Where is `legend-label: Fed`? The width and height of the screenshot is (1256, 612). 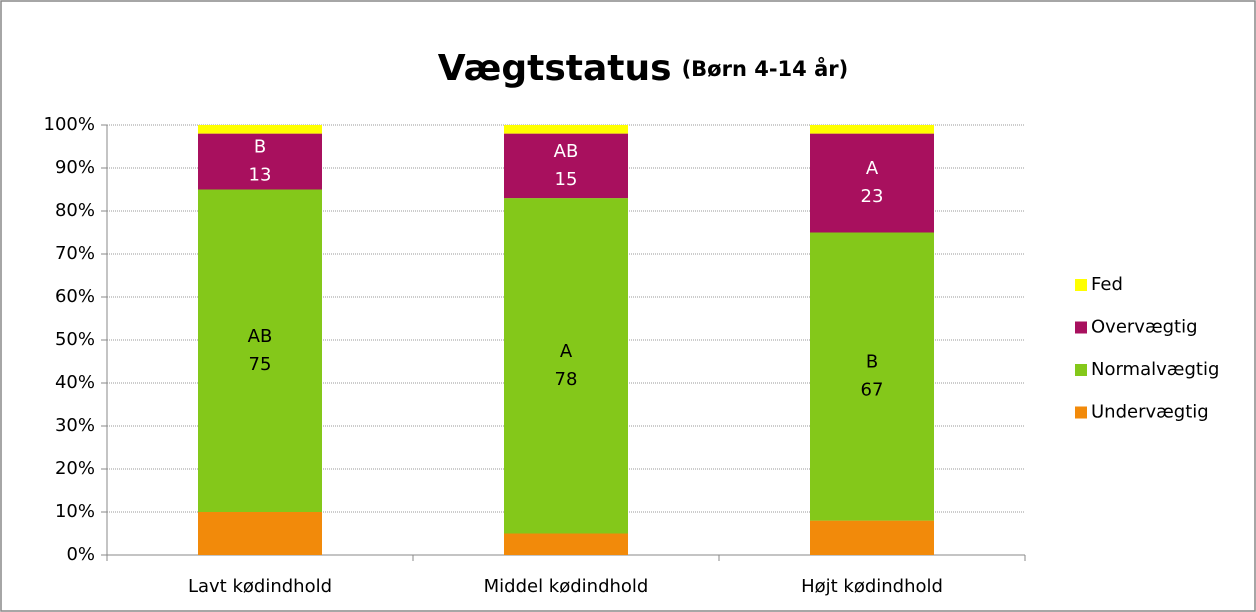
legend-label: Fed is located at coordinates (1107, 284).